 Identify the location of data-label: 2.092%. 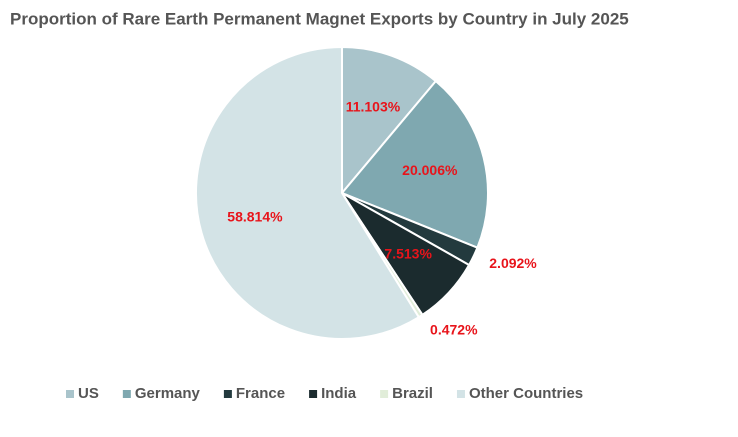
(513, 263).